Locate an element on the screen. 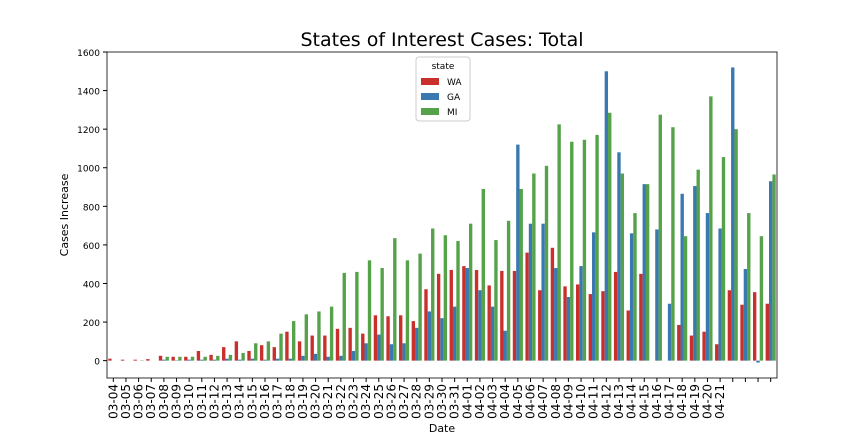  legend-label: WA is located at coordinates (454, 83).